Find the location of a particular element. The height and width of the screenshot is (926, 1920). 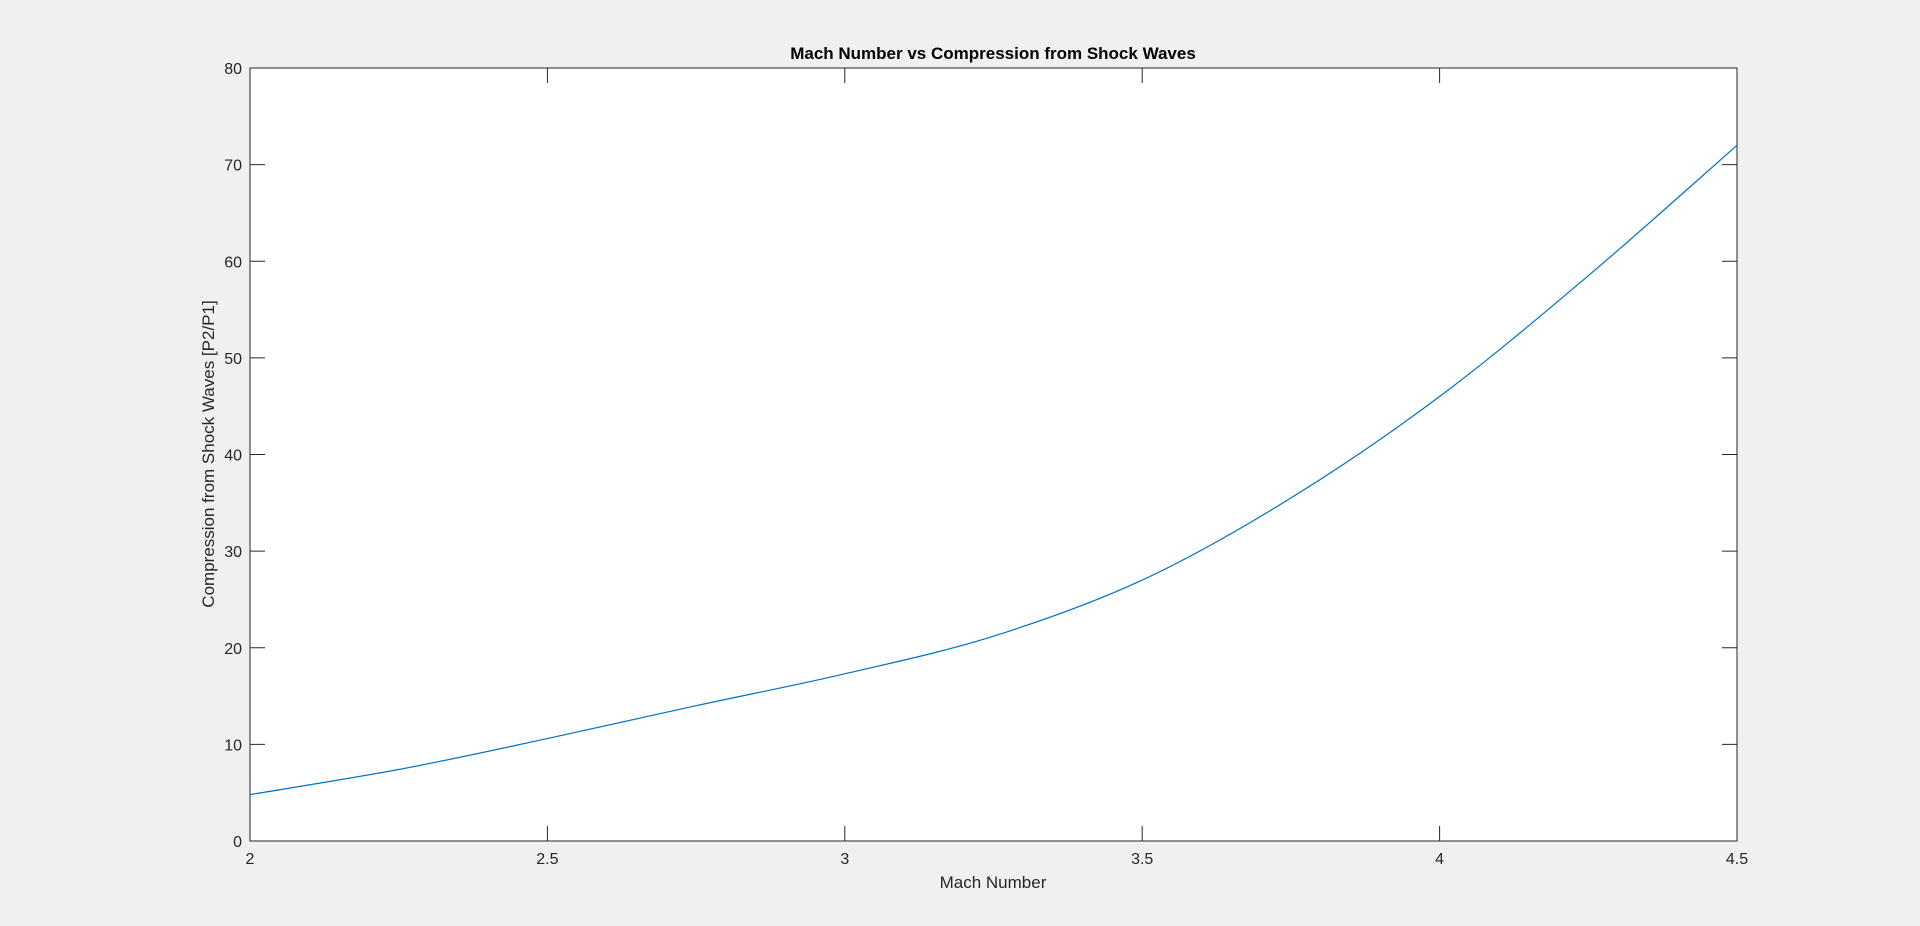

y-axis-label: Compression from Shock Waves [P2/P1] is located at coordinates (208, 453).